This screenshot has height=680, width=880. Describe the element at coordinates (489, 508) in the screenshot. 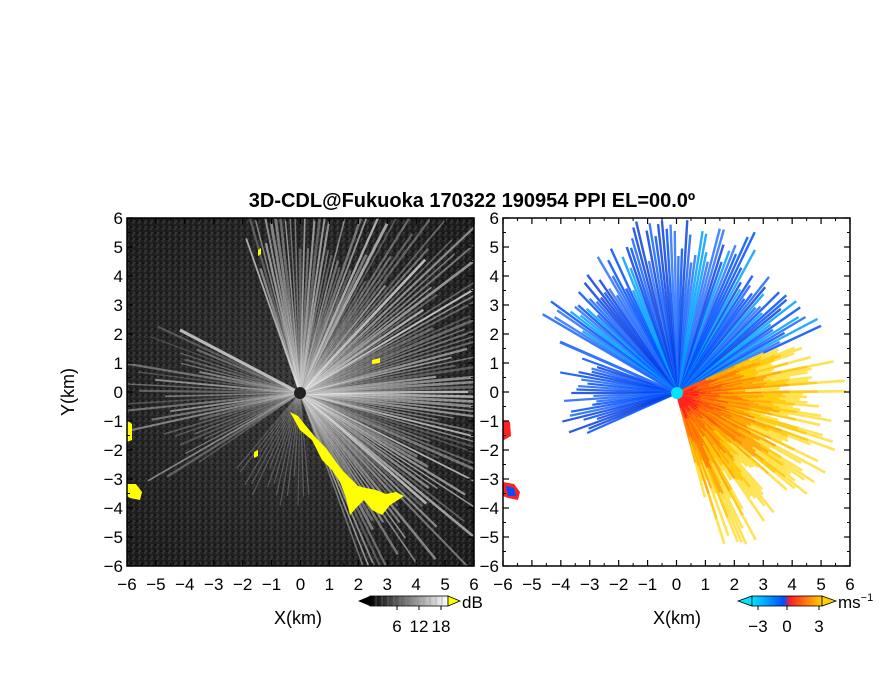

I see `y-tick-label: −4` at that location.